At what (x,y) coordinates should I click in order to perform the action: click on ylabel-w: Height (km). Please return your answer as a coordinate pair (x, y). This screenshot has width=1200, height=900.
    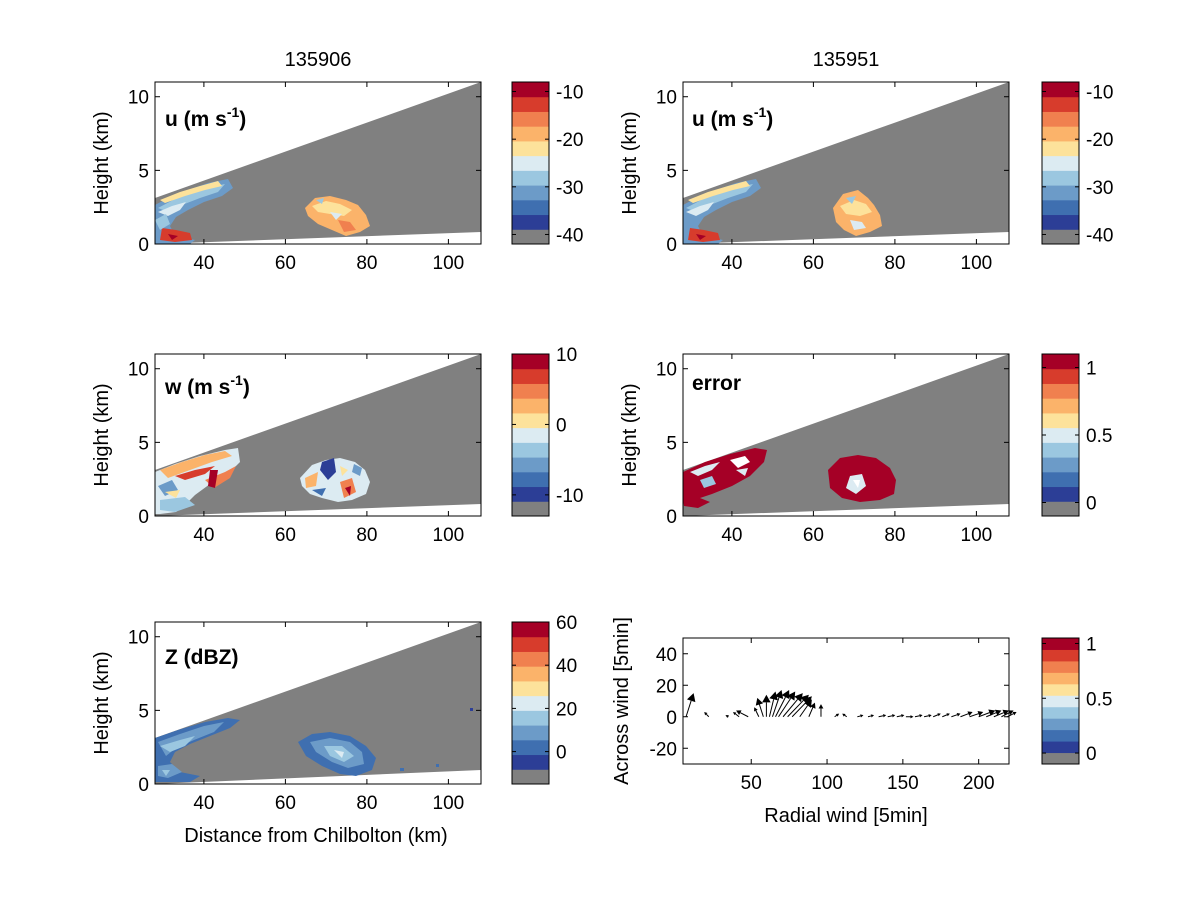
    Looking at the image, I should click on (102, 434).